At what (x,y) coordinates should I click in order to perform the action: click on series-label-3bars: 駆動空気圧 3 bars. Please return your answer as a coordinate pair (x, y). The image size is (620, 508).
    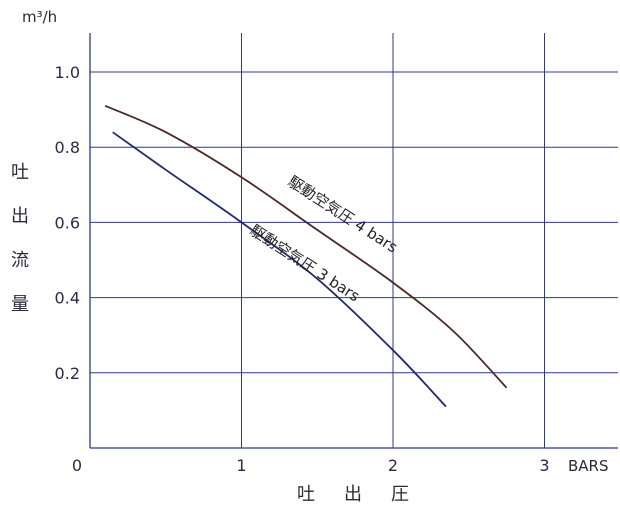
    Looking at the image, I should click on (305, 263).